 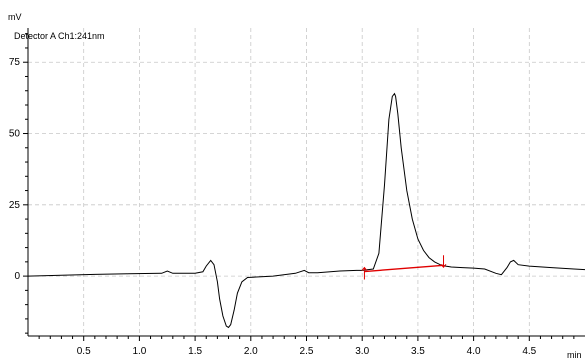 What do you see at coordinates (574, 355) in the screenshot?
I see `x-axis-unit: min` at bounding box center [574, 355].